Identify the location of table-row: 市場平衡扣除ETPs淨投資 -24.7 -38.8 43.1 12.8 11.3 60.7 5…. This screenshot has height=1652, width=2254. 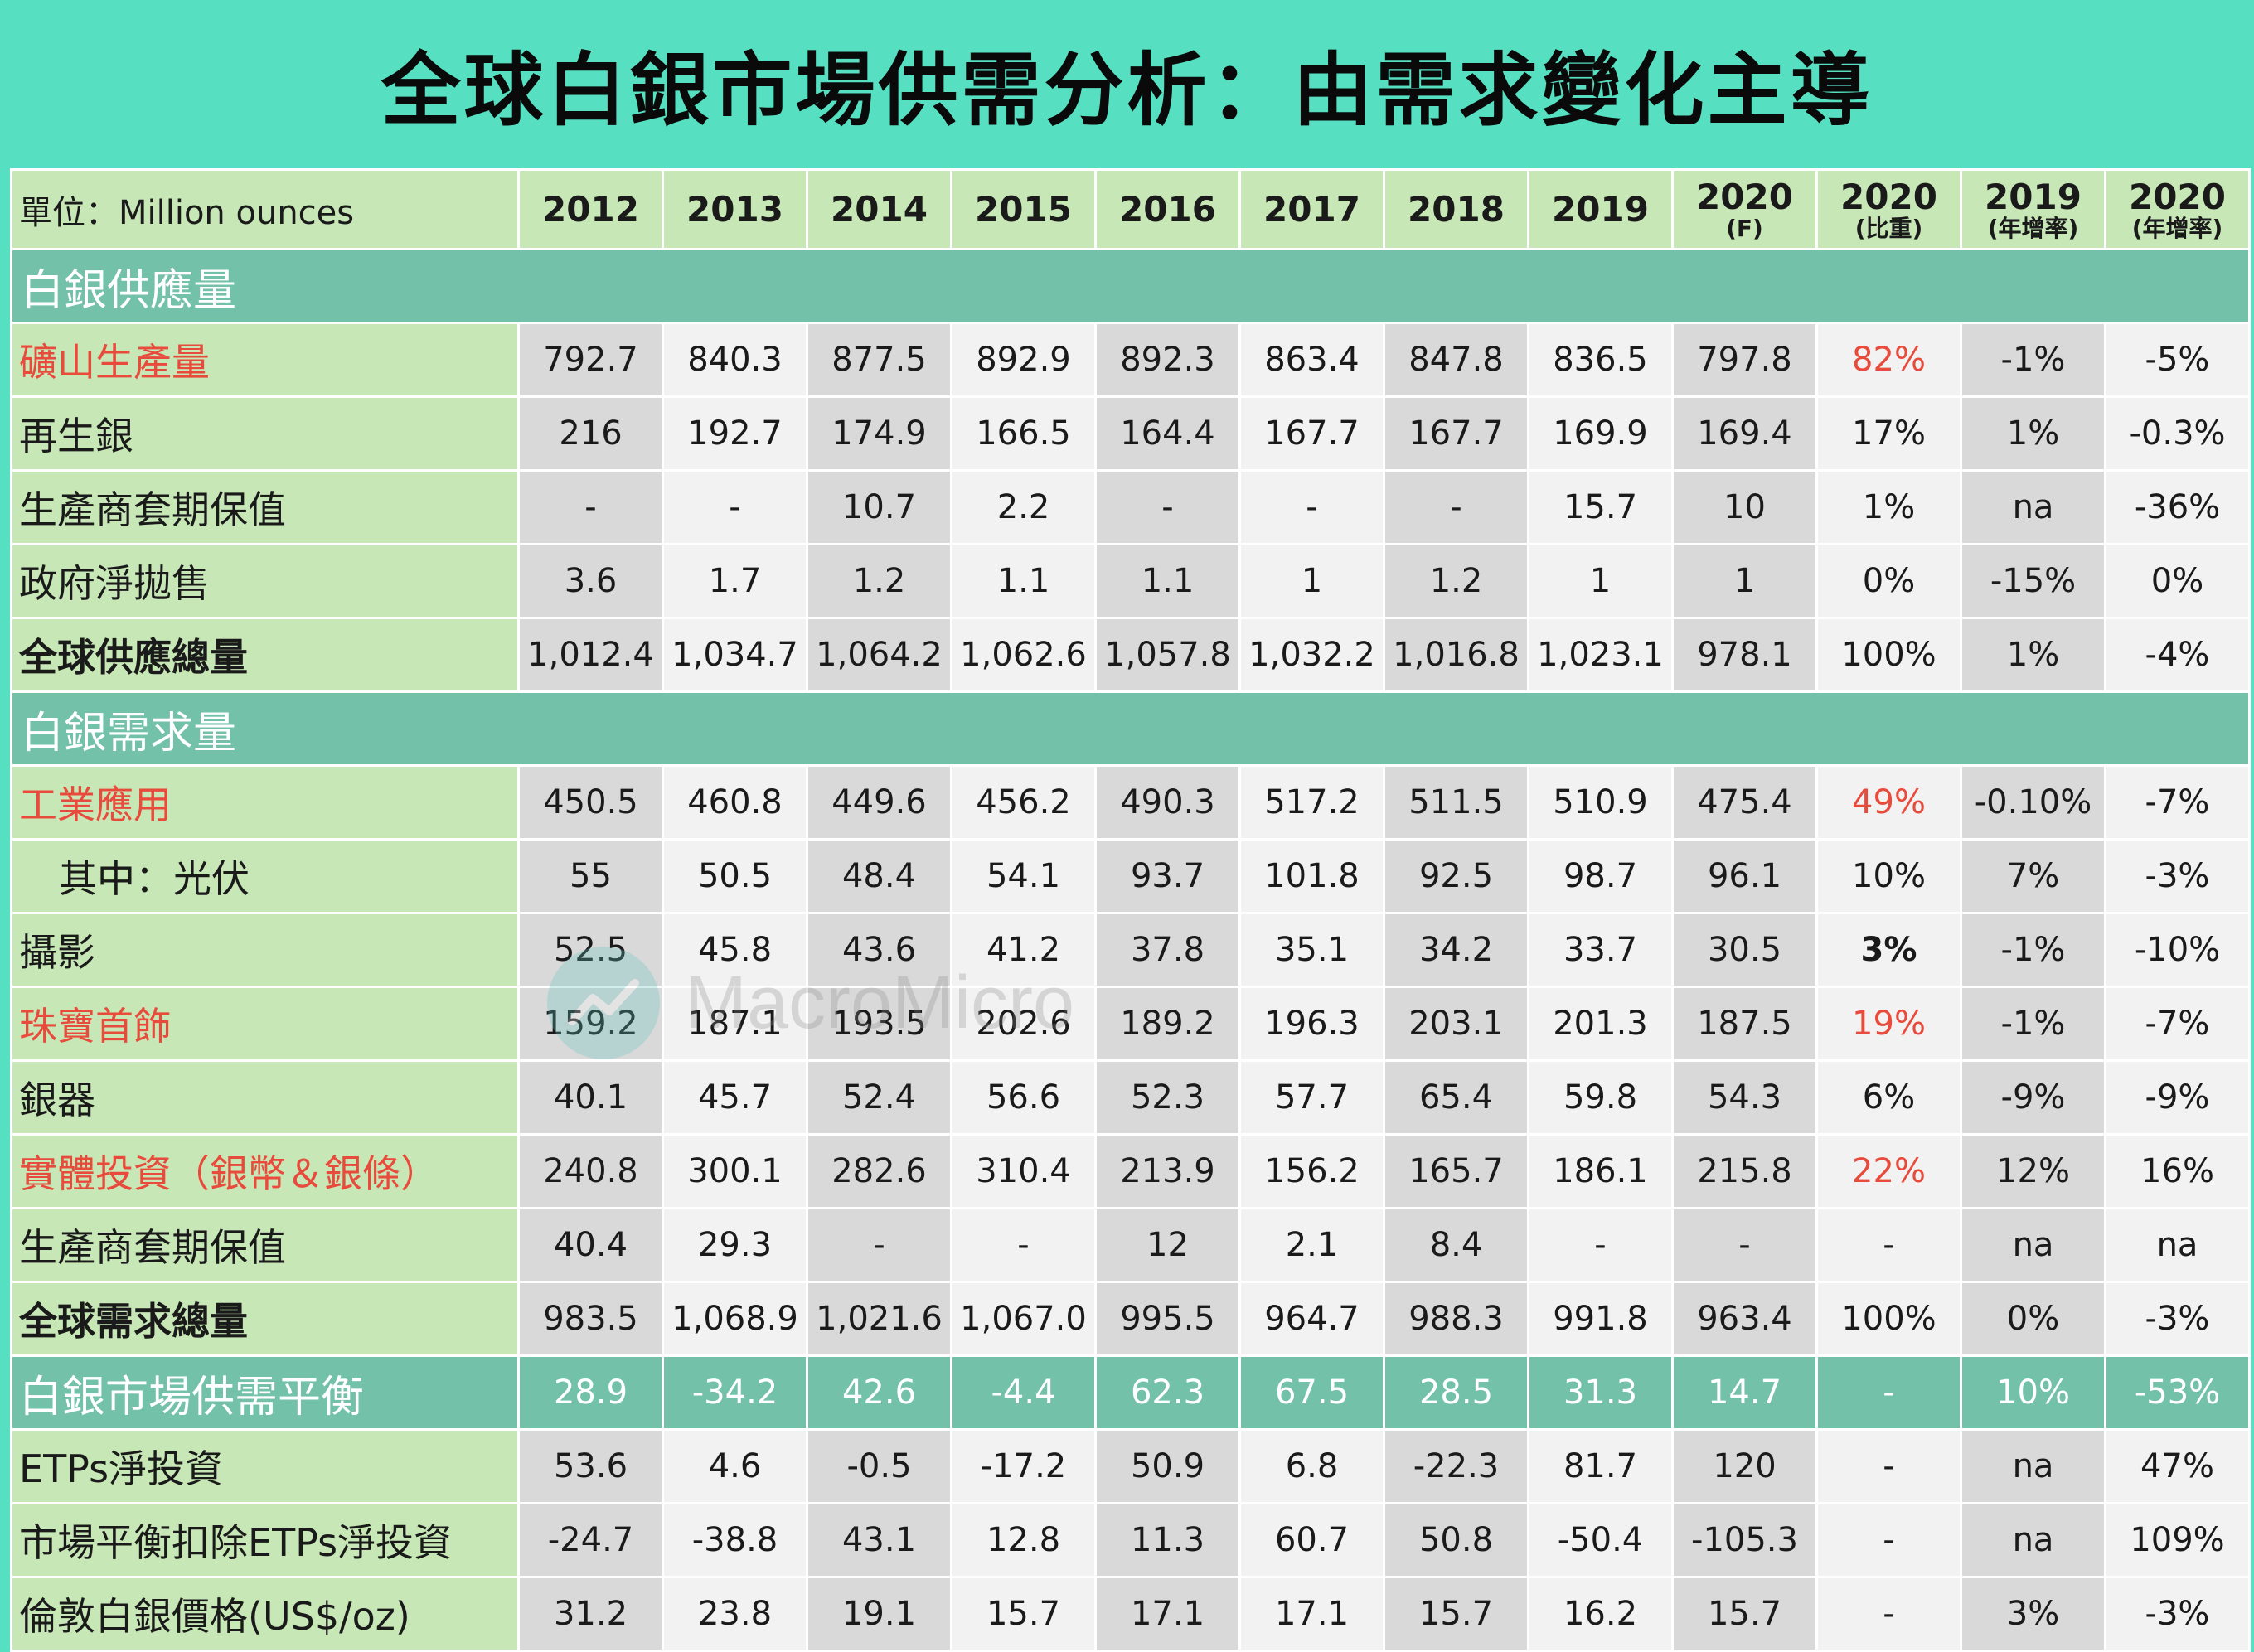
(1130, 1540).